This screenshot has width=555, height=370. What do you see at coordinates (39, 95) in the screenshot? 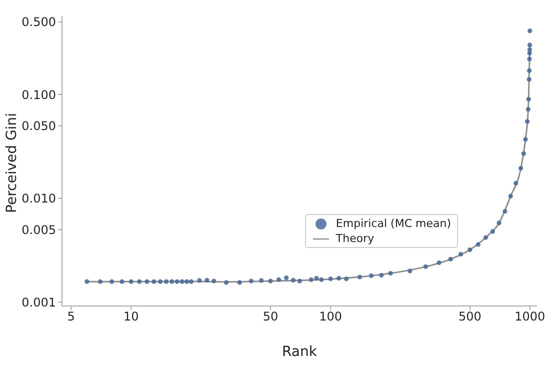
I see `y-tick-label: 0.100` at bounding box center [39, 95].